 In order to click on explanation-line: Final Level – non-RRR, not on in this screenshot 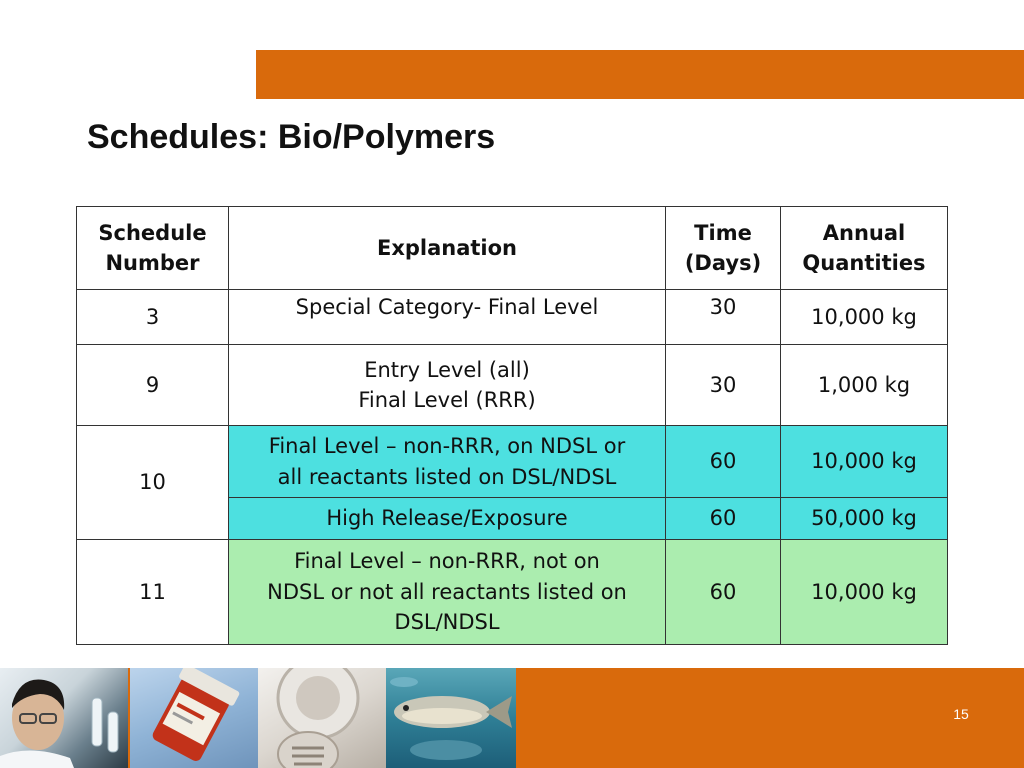, I will do `click(447, 561)`.